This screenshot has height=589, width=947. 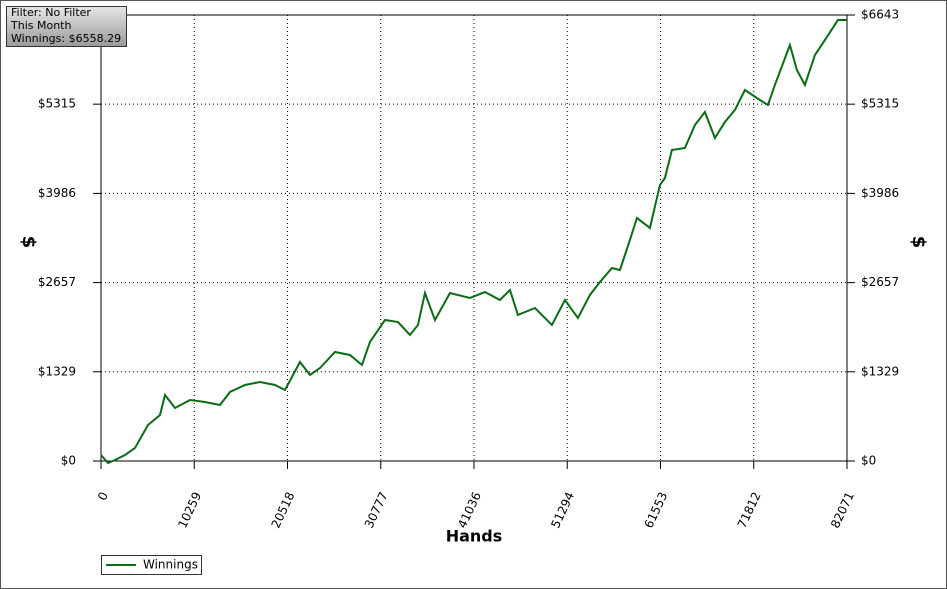 I want to click on y2-tick-label: $3986, so click(x=880, y=193).